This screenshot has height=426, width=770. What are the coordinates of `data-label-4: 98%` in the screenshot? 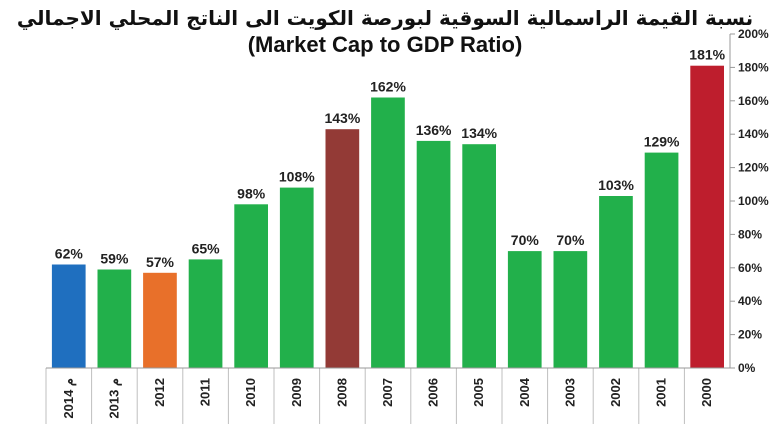 It's located at (251, 193).